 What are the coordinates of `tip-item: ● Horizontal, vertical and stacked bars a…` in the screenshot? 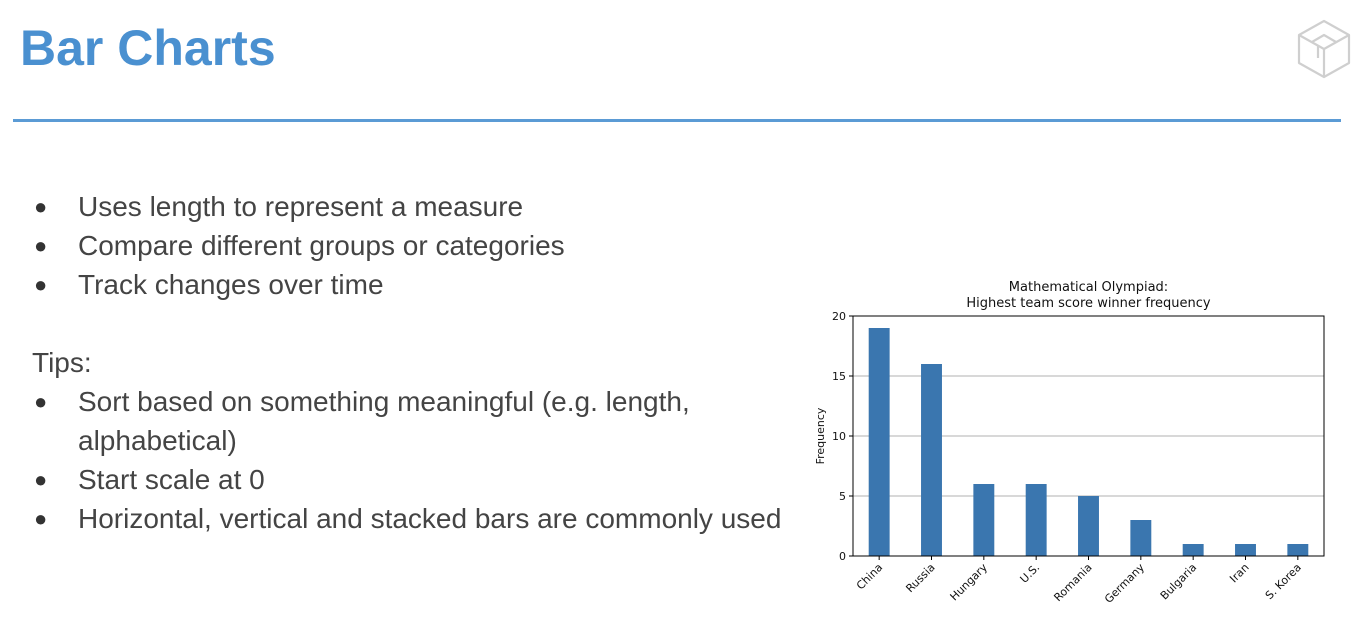 It's located at (412, 518).